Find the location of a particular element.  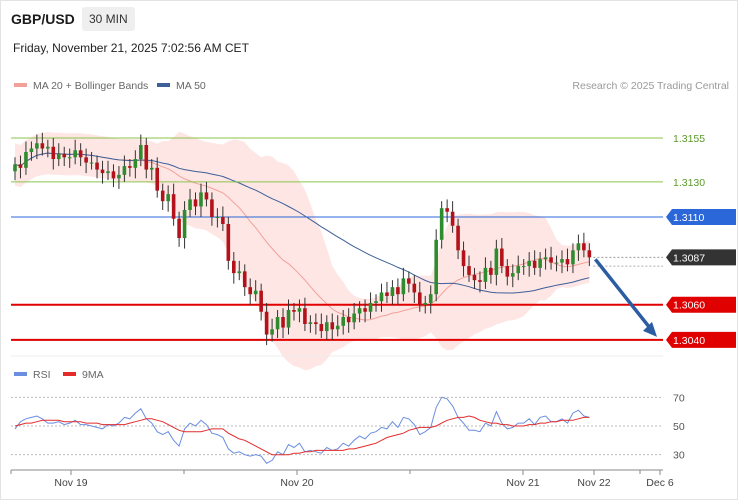

x-tick-label: Nov 21 is located at coordinates (522, 483).